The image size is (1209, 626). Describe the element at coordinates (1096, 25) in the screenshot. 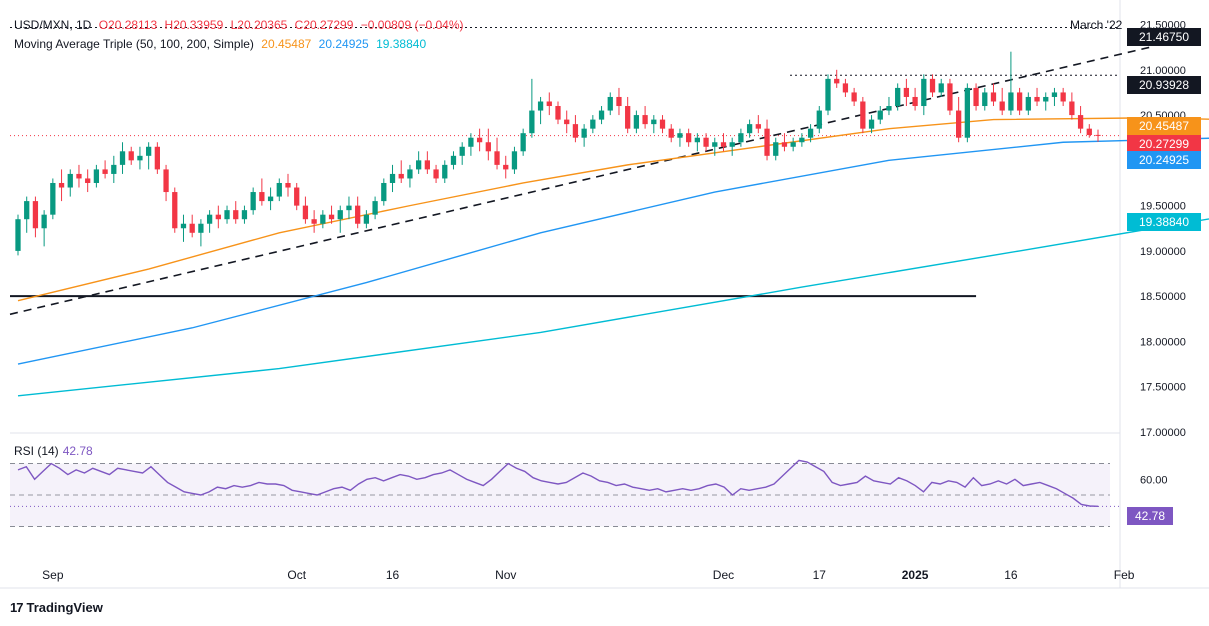

I see `march-22-label: March '22` at that location.